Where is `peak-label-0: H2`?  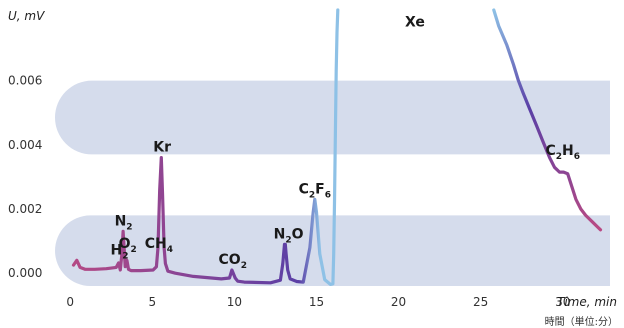 peak-label-0: H2 is located at coordinates (119, 251).